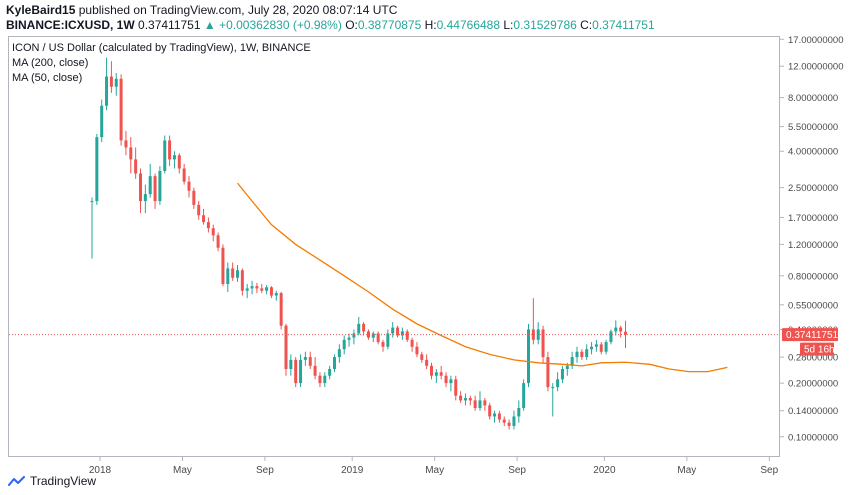 This screenshot has width=850, height=495. What do you see at coordinates (813, 411) in the screenshot?
I see `price-tick-label: 0.14000000` at bounding box center [813, 411].